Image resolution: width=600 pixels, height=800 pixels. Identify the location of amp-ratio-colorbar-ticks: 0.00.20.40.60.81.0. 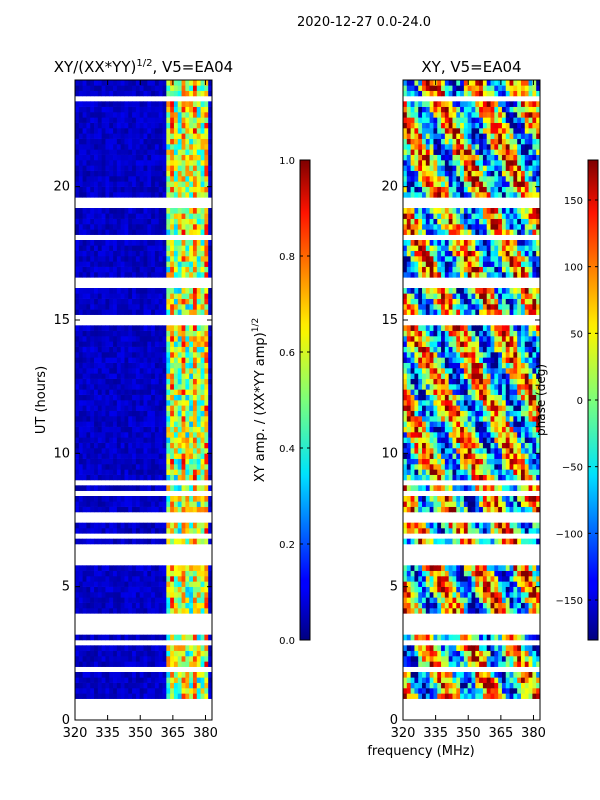
(294, 401).